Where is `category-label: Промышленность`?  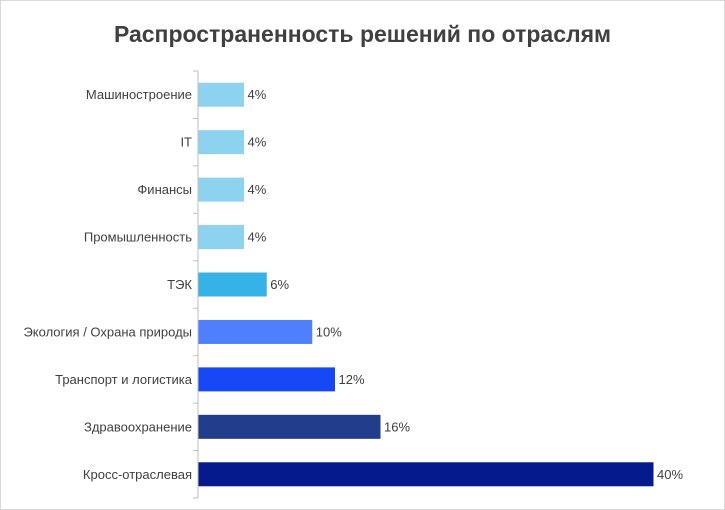 category-label: Промышленность is located at coordinates (138, 237).